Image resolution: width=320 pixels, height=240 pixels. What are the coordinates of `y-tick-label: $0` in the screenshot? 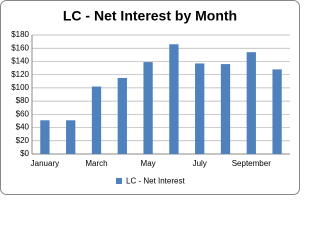 It's located at (24, 153).